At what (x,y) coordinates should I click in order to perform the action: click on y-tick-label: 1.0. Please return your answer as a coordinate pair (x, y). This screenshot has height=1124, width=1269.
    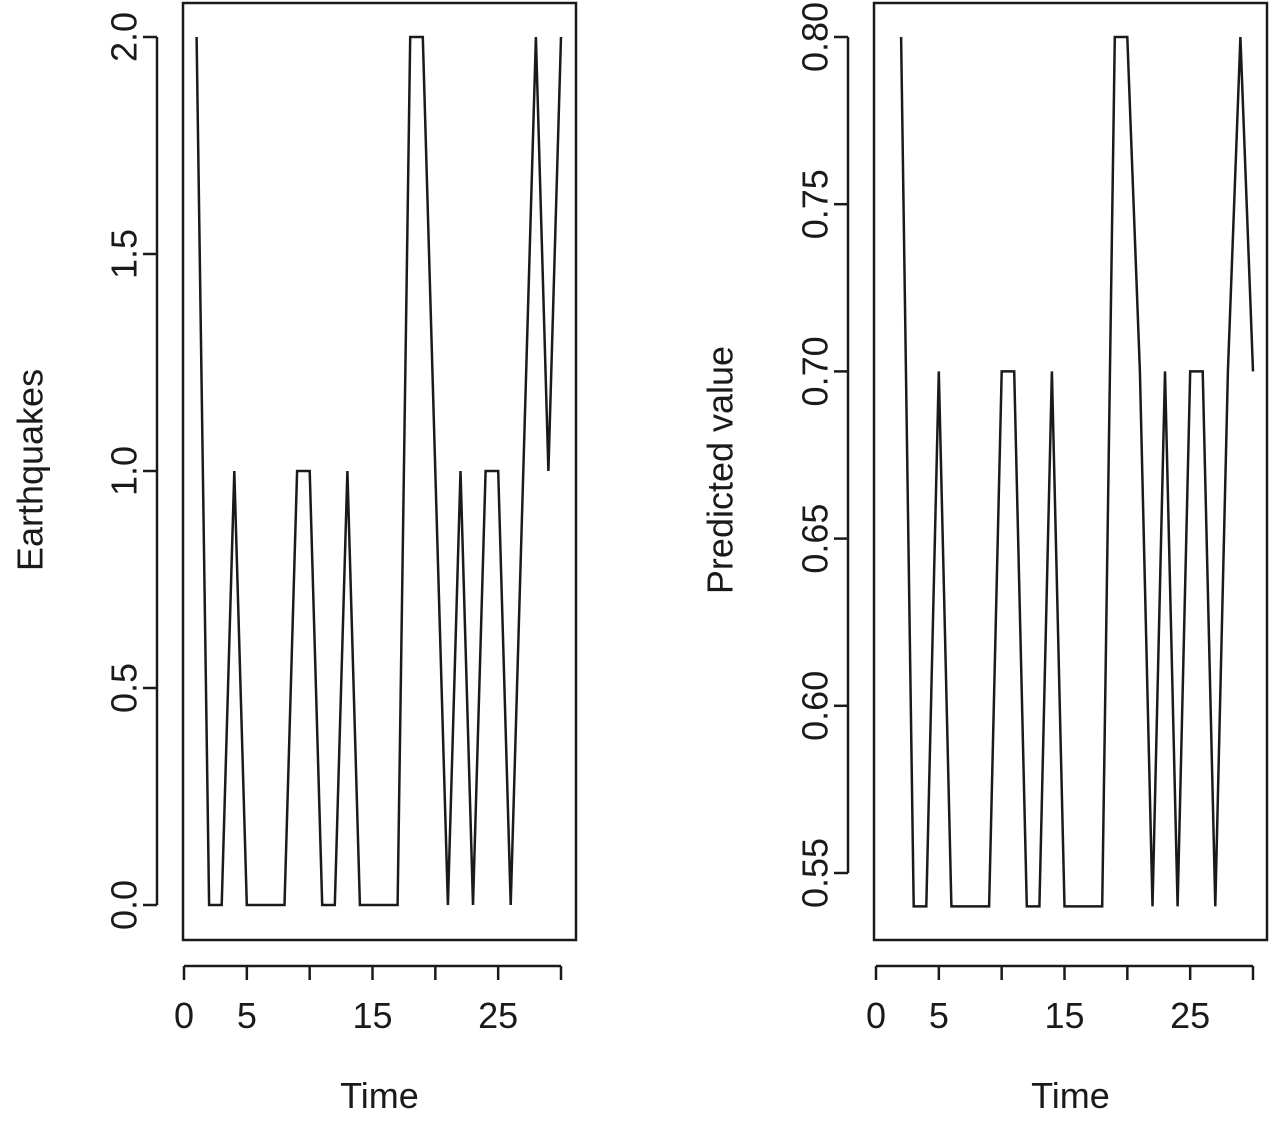
    Looking at the image, I should click on (124, 471).